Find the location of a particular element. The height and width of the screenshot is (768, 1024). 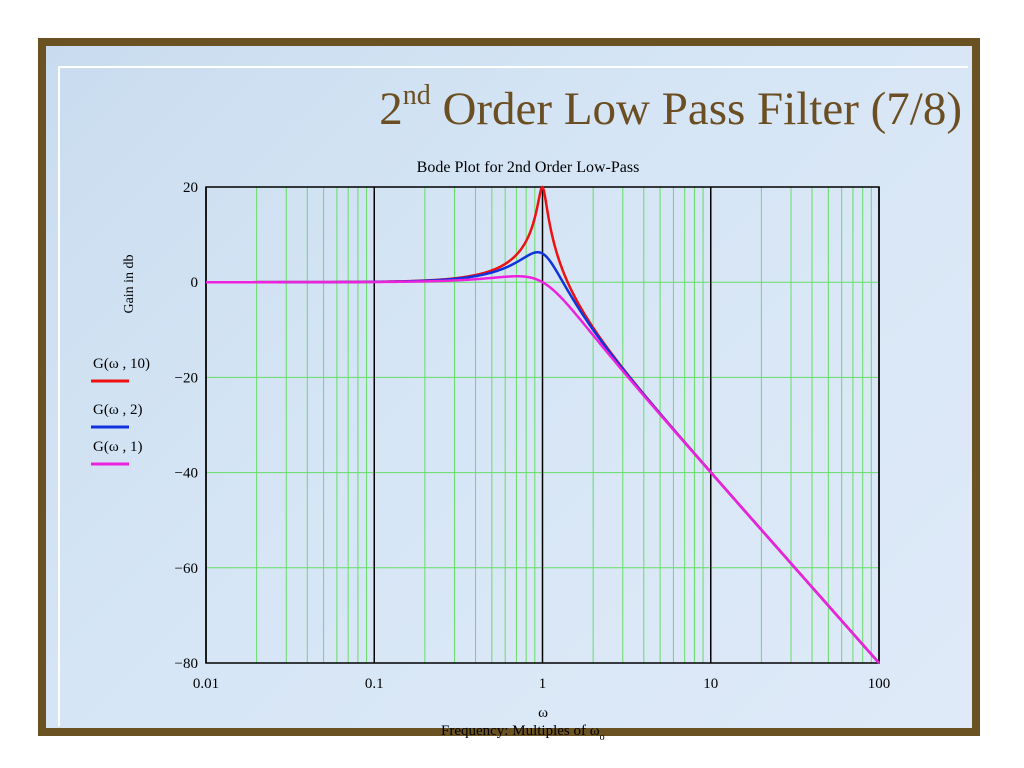

x-axis-tick-labels: 0.01 0.1 1 10 100 is located at coordinates (541, 684).